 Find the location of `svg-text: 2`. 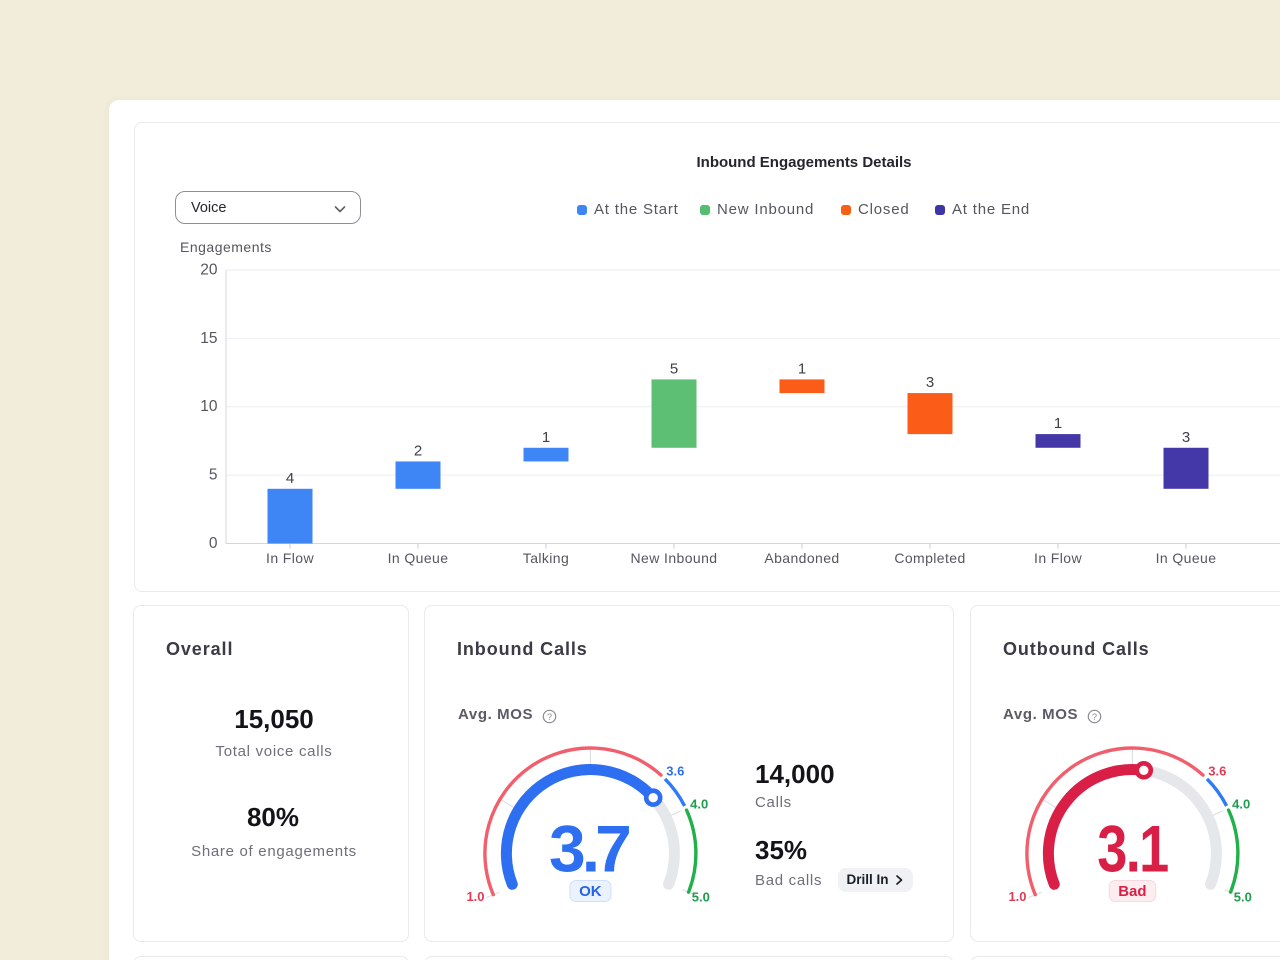

svg-text: 2 is located at coordinates (418, 450).